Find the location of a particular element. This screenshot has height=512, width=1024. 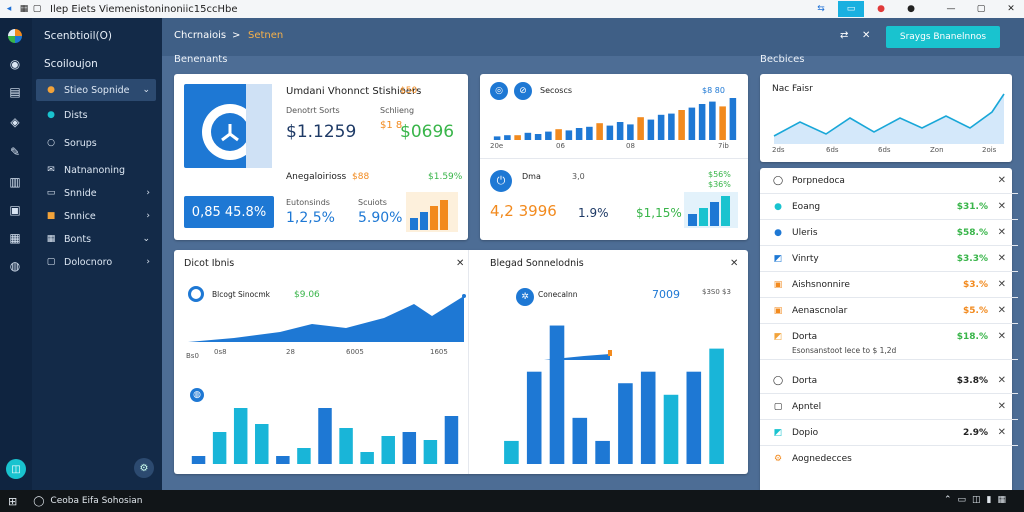

tag-icon: ◈ is located at coordinates (15, 122).